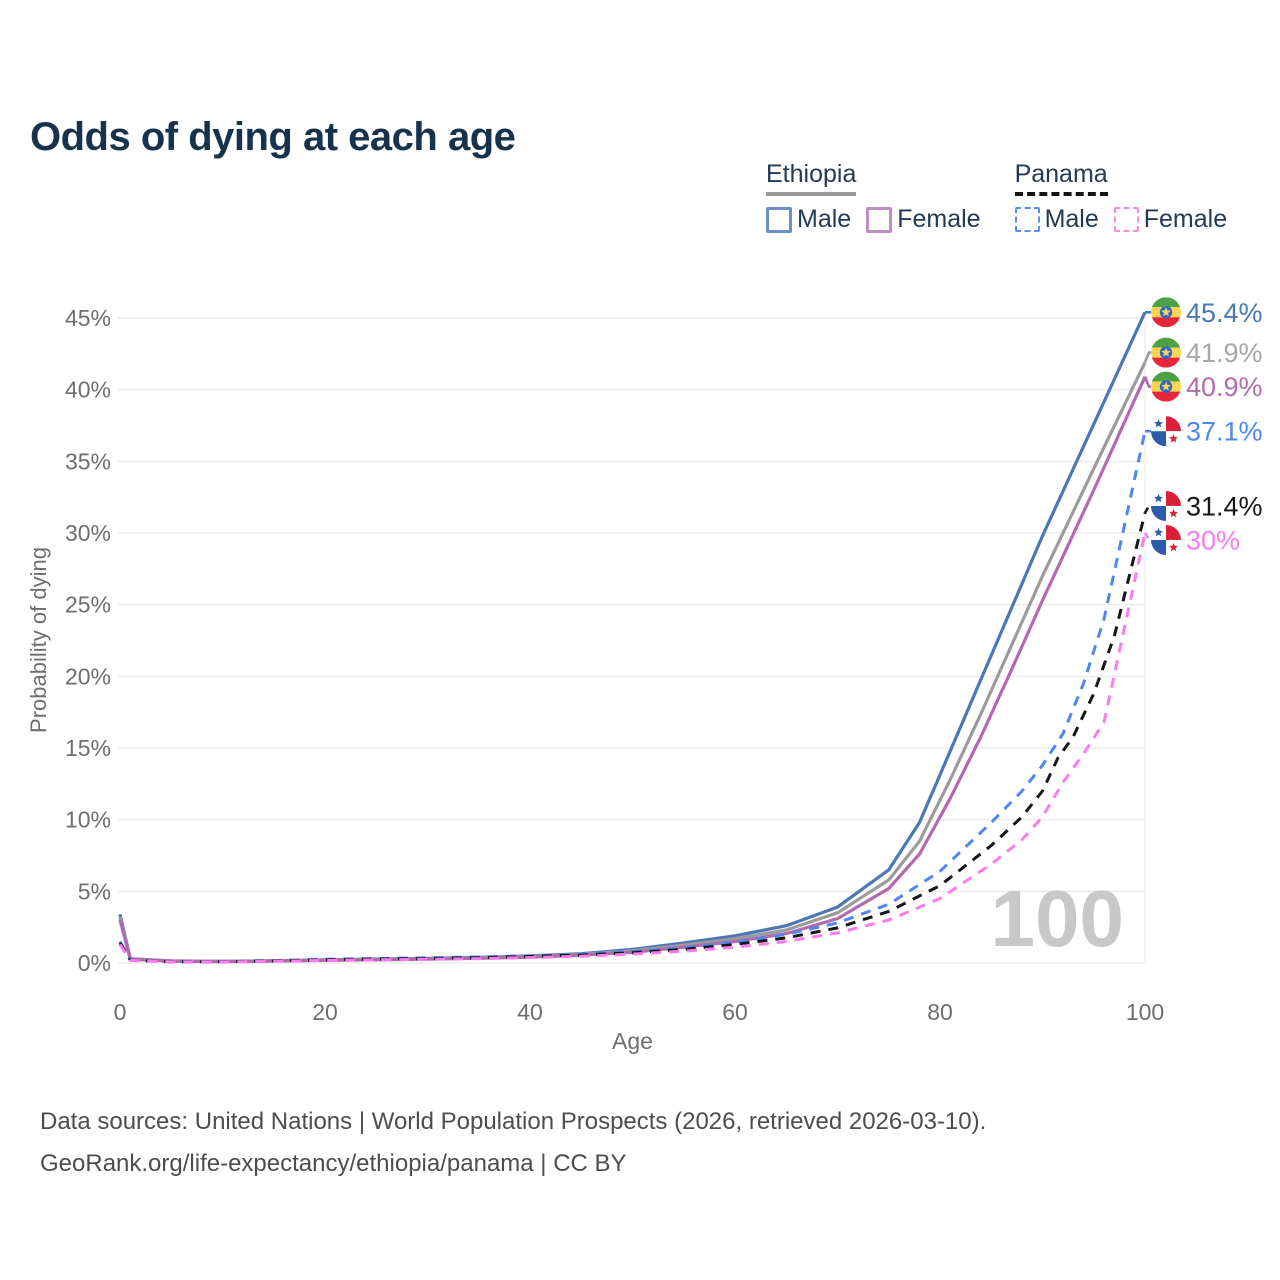 Image resolution: width=1280 pixels, height=1280 pixels. What do you see at coordinates (1224, 432) in the screenshot?
I see `end-label-panama-male: 37.1%` at bounding box center [1224, 432].